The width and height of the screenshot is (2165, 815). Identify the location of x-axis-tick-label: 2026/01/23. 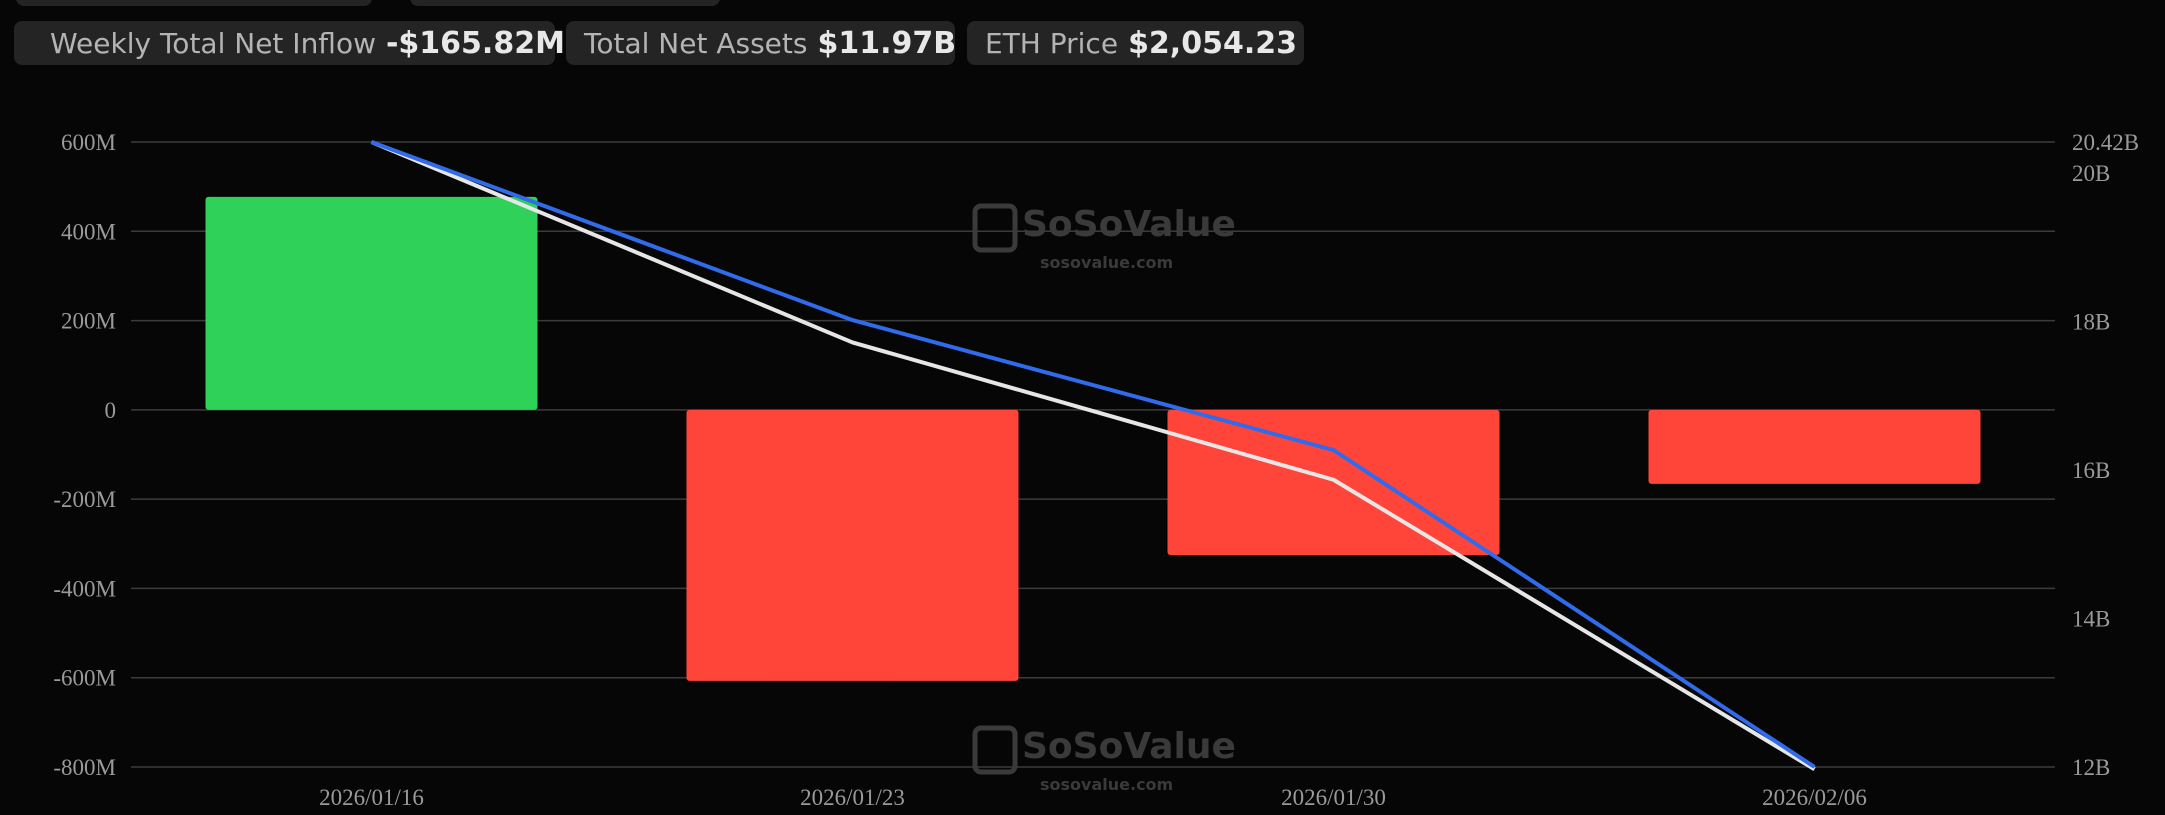
(852, 797).